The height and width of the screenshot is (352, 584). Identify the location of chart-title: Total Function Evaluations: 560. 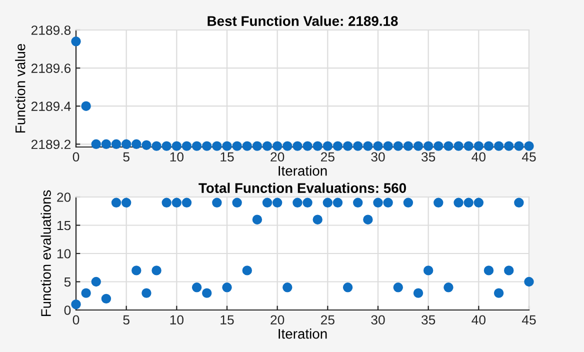
(302, 187).